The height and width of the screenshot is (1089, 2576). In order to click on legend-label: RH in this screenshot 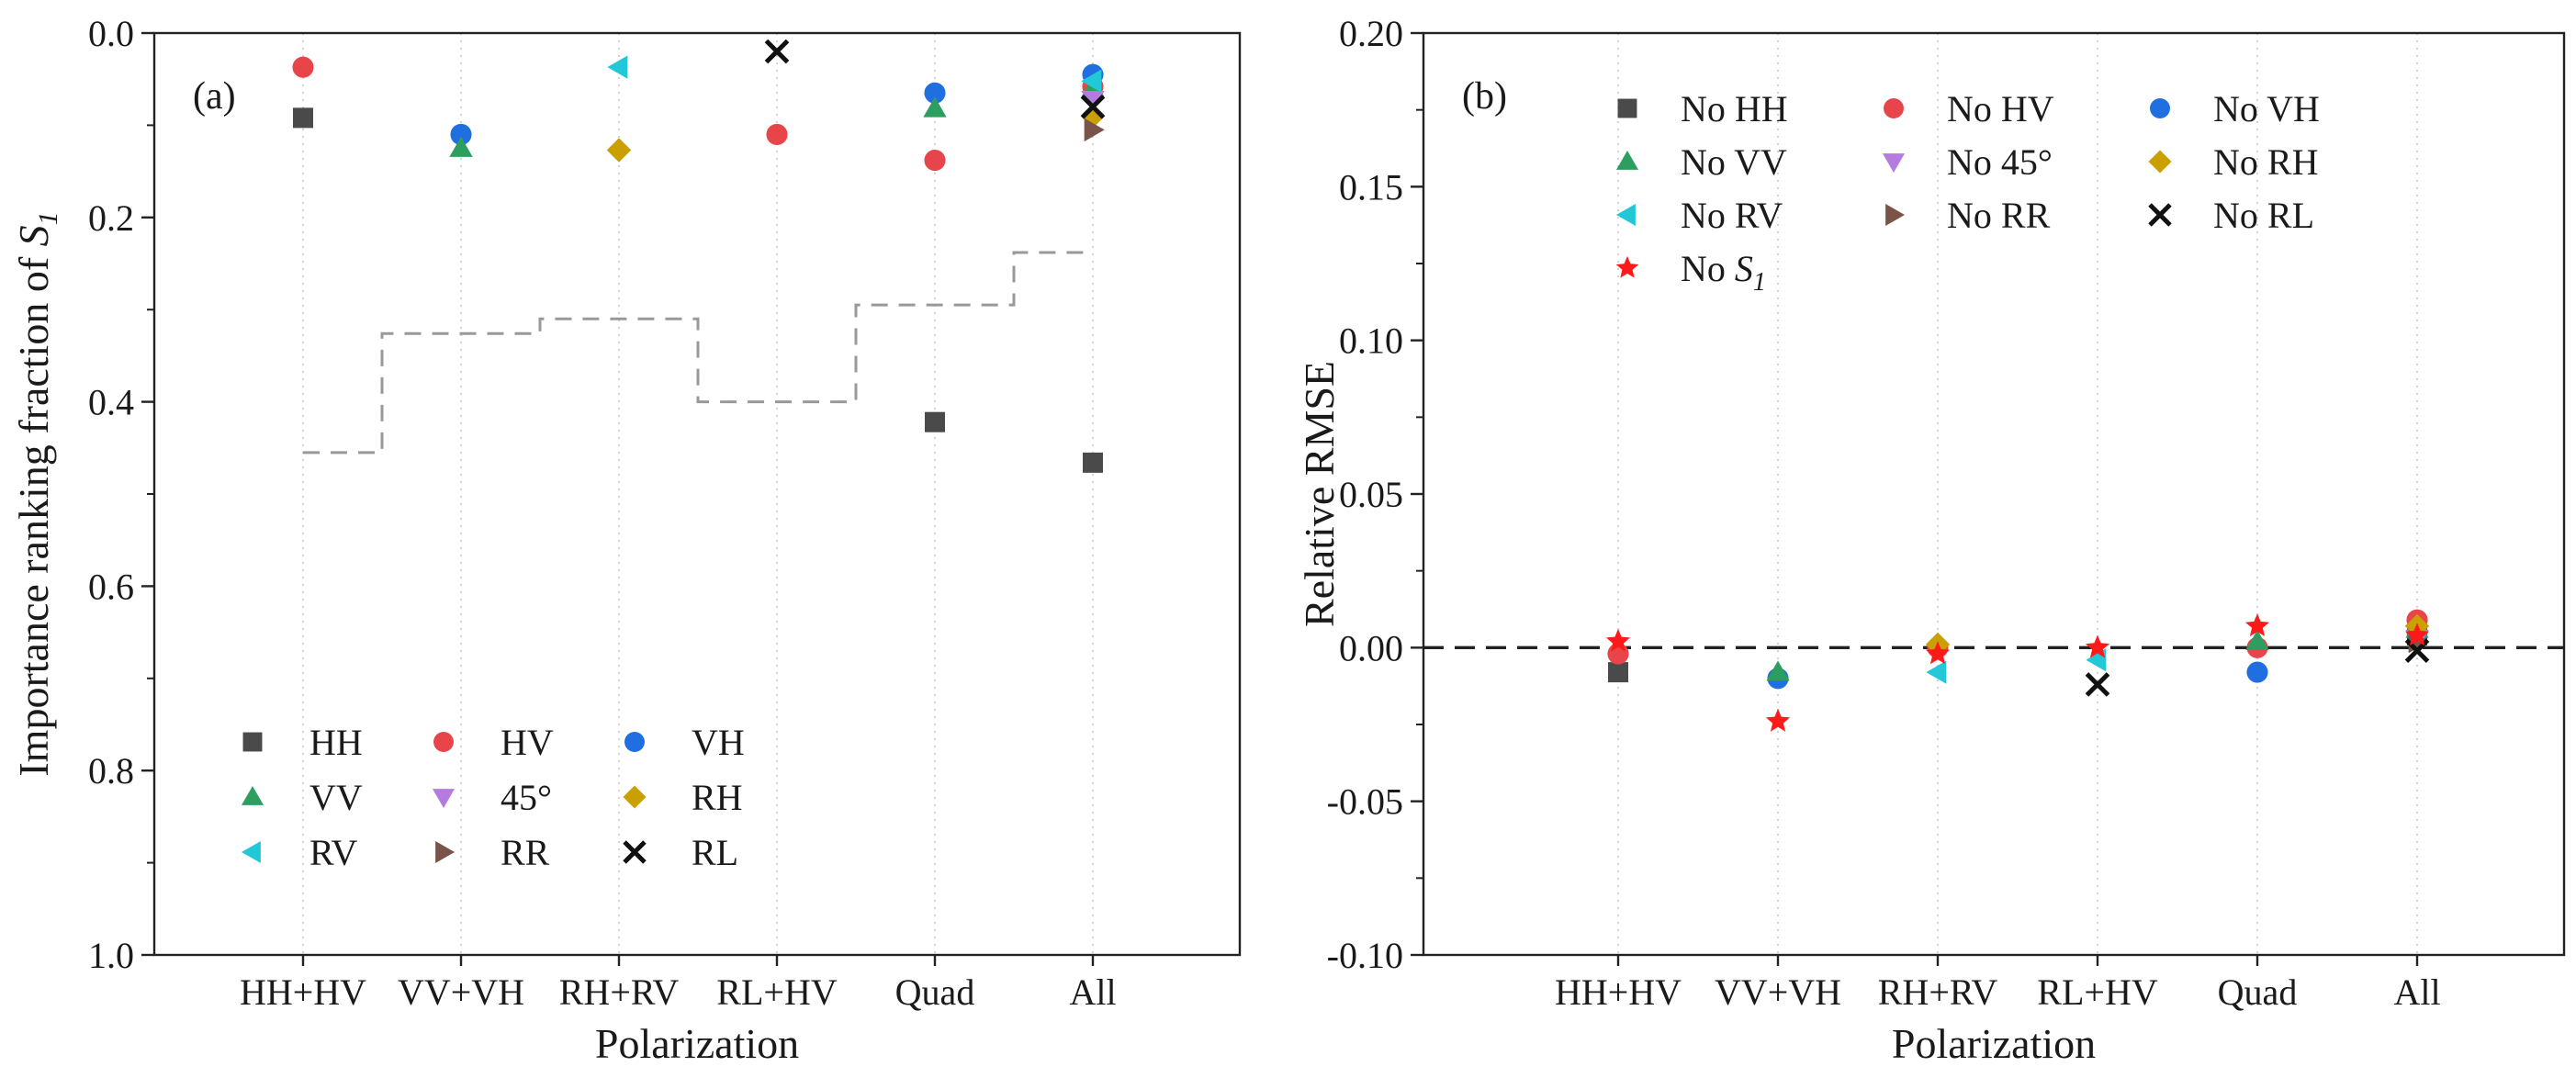, I will do `click(717, 797)`.